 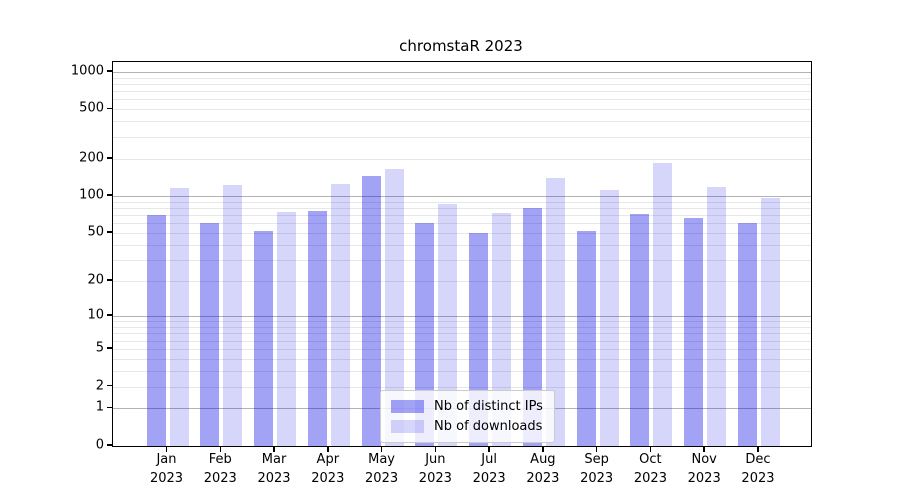 I want to click on legend-swatch-distinct-ips, so click(x=407, y=406).